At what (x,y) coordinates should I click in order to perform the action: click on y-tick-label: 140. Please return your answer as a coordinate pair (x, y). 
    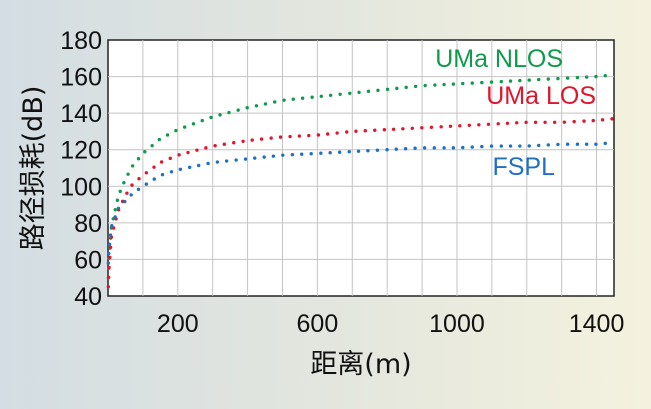
    Looking at the image, I should click on (81, 114).